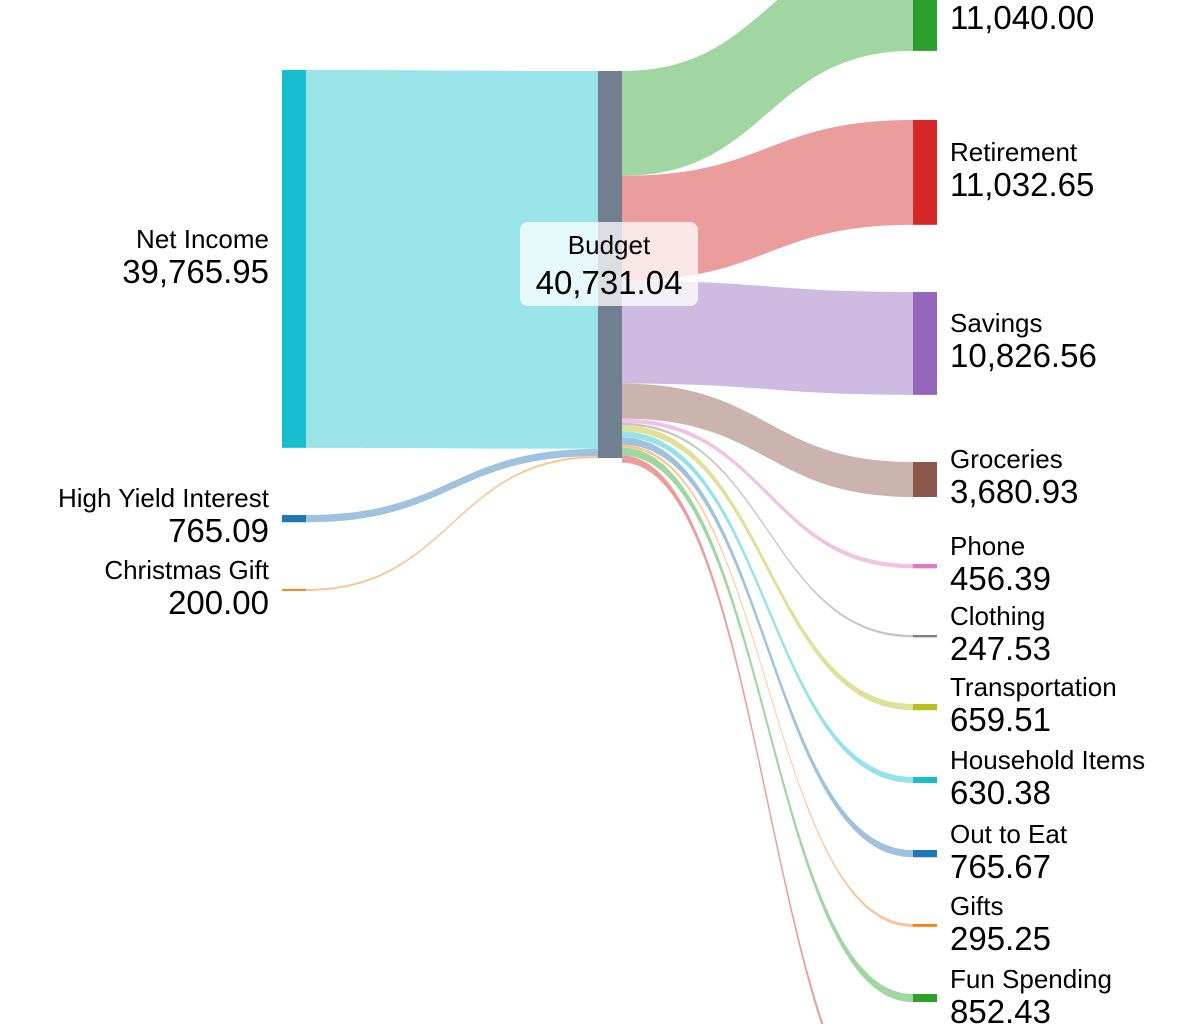 The width and height of the screenshot is (1200, 1030). I want to click on sankey-link-high_yield-budget, so click(452, 485).